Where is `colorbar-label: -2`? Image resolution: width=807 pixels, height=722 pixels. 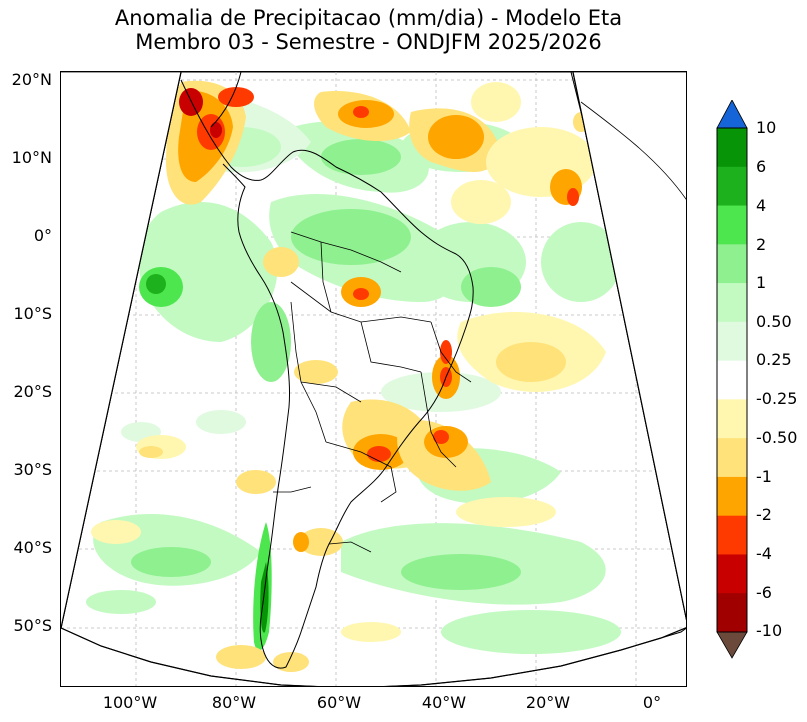
colorbar-label: -2 is located at coordinates (764, 514).